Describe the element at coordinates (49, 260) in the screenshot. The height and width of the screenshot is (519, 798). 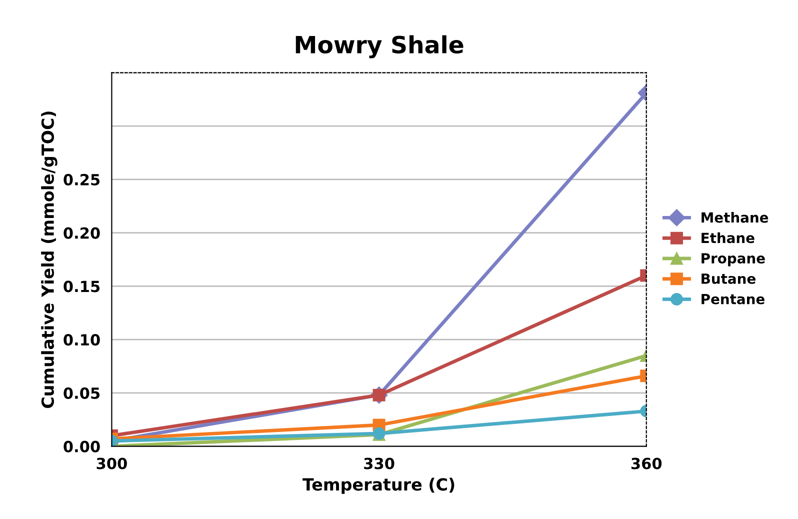
I see `y-axis-title: Cumulative Yield (mmole/gTOC)` at that location.